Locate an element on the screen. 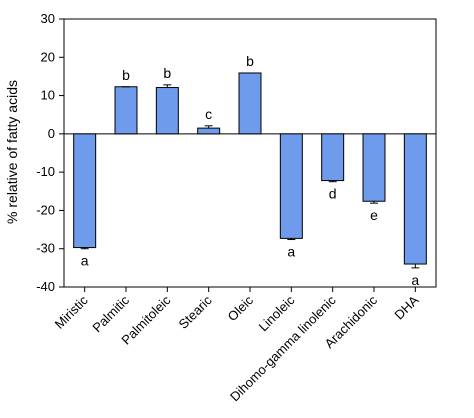 The image size is (474, 418). y-tick-label: -30 is located at coordinates (45, 248).